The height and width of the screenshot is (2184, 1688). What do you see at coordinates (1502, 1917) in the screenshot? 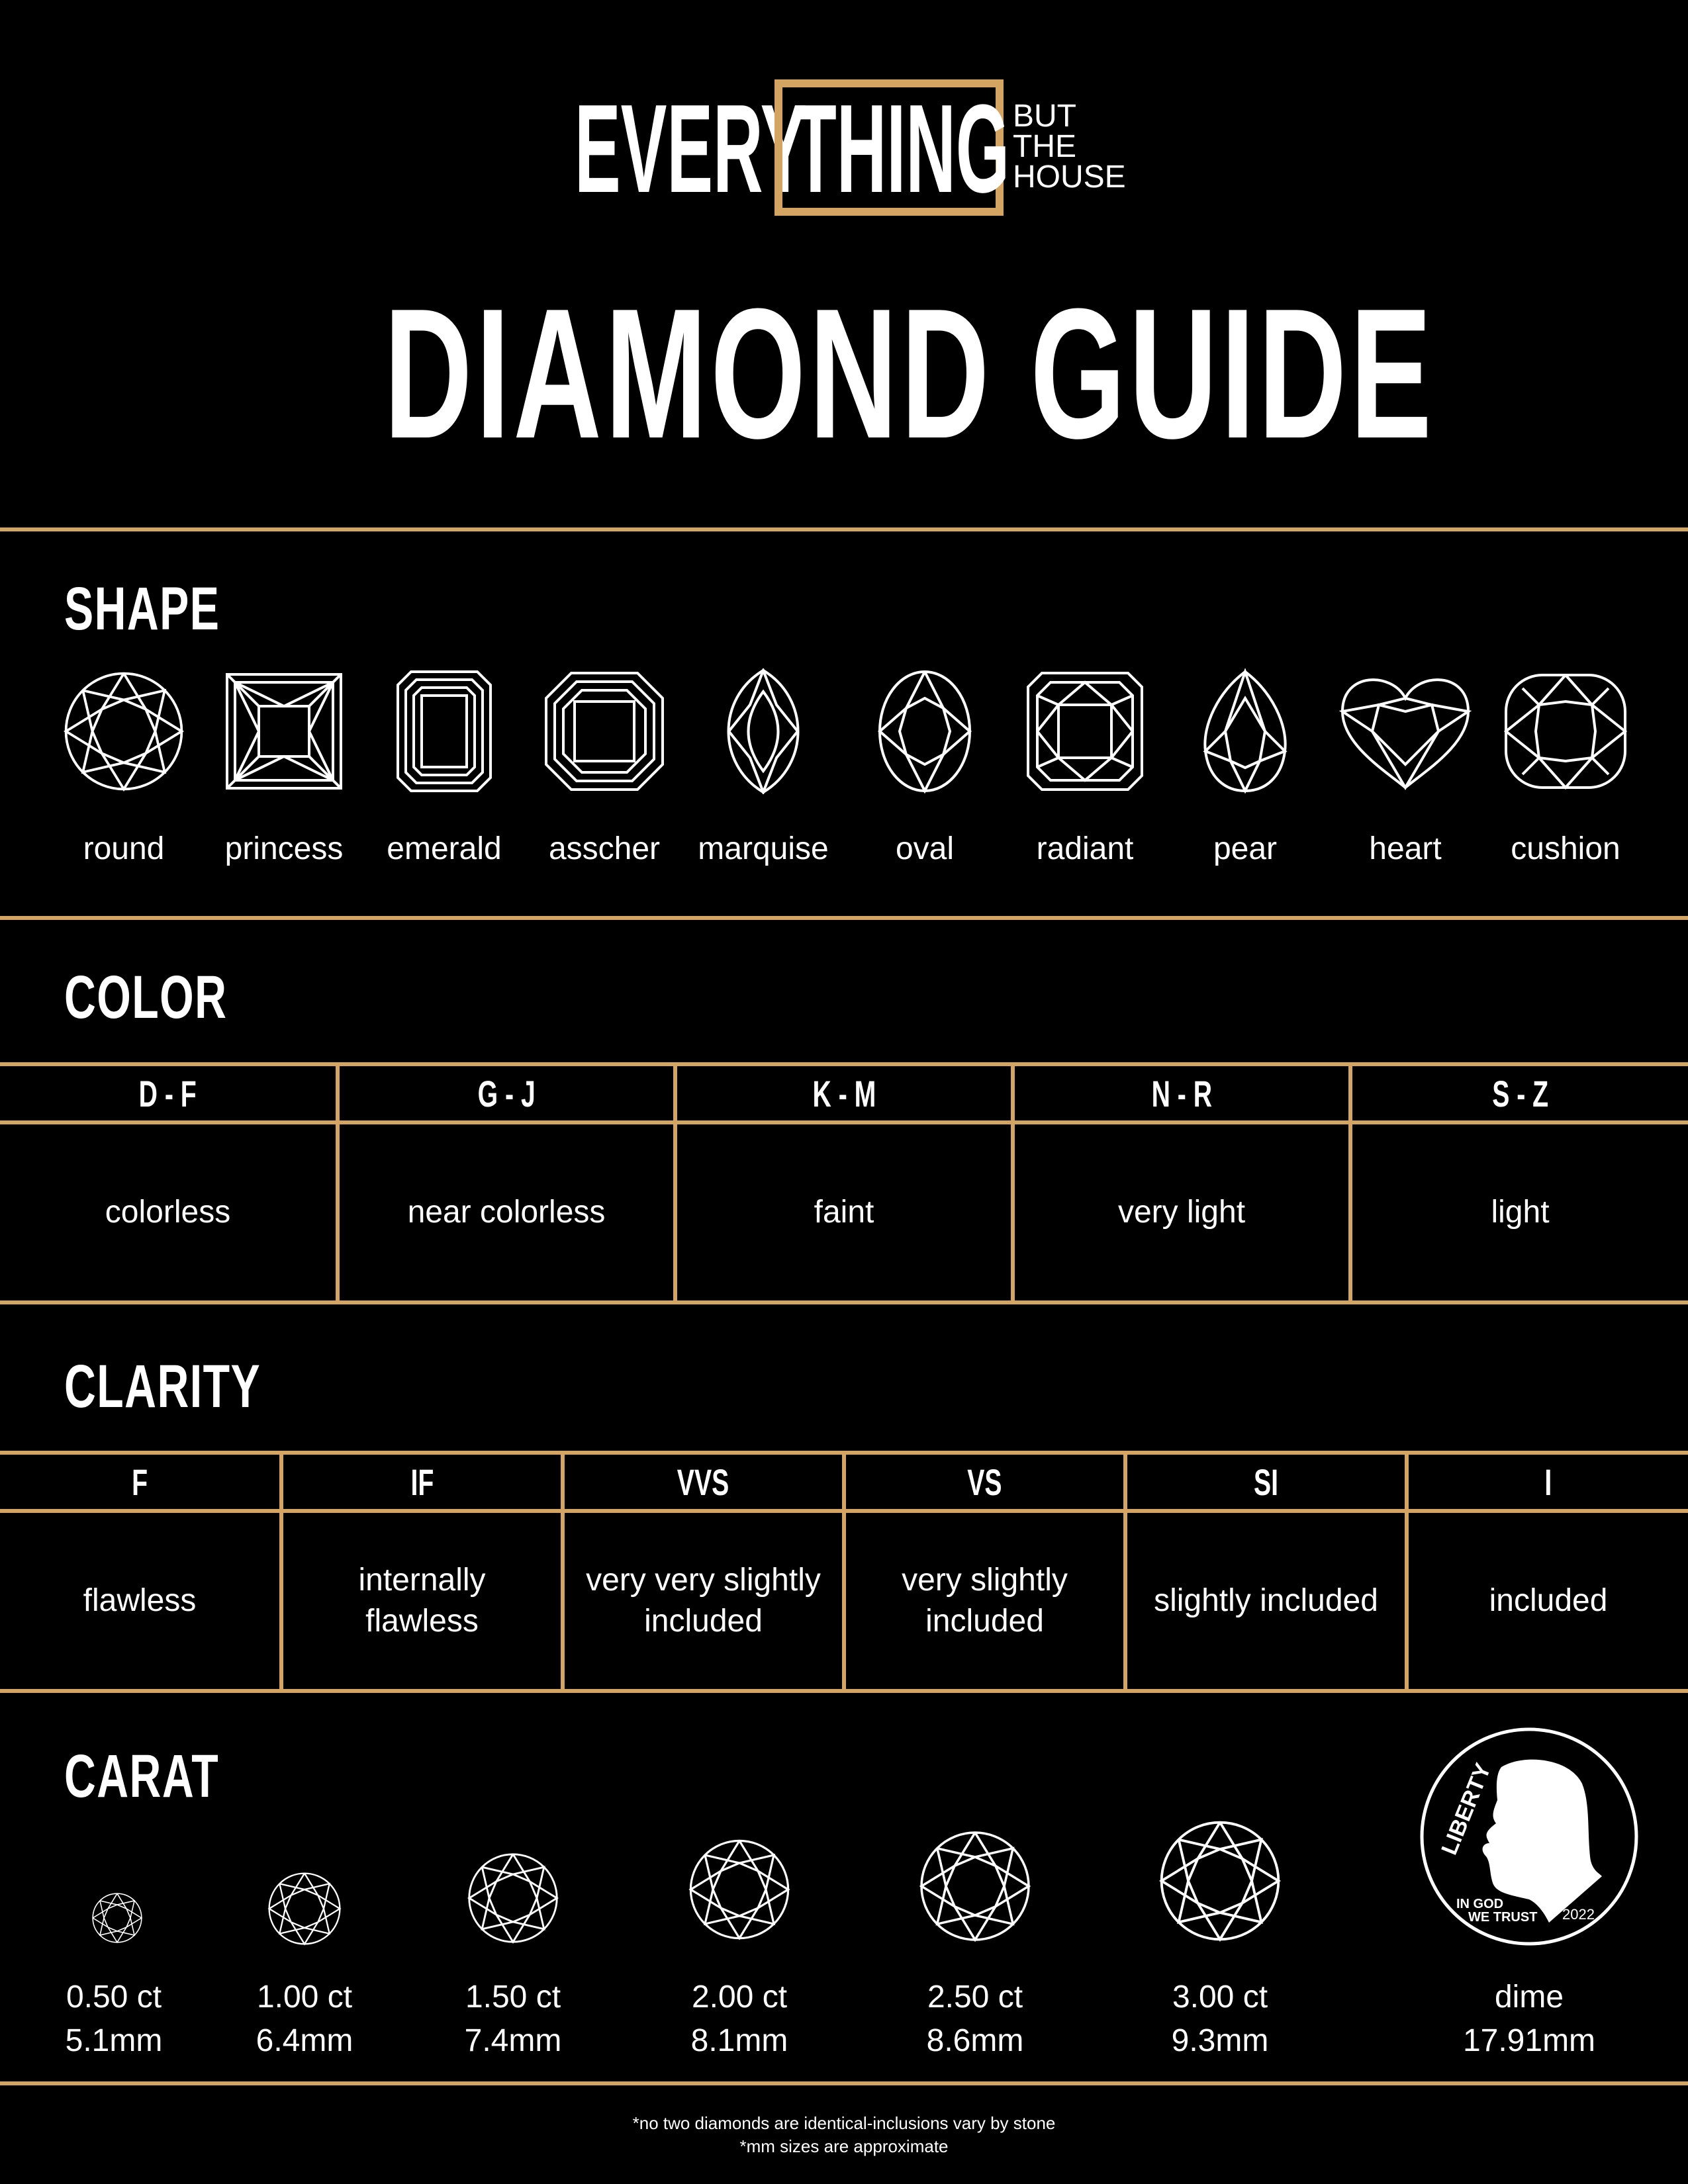
I see `dime-motto-2: WE TRUST` at bounding box center [1502, 1917].